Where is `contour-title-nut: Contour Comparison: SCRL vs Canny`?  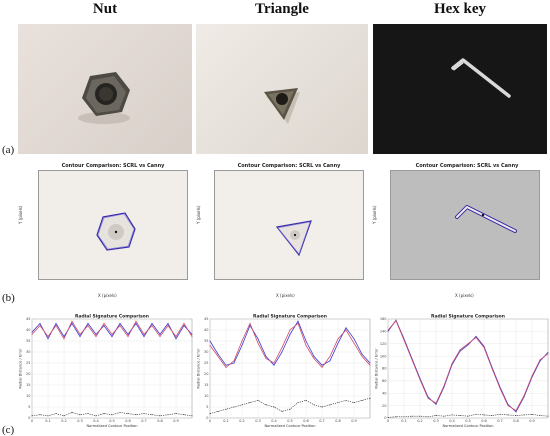 contour-title-nut: Contour Comparison: SCRL vs Canny is located at coordinates (113, 166).